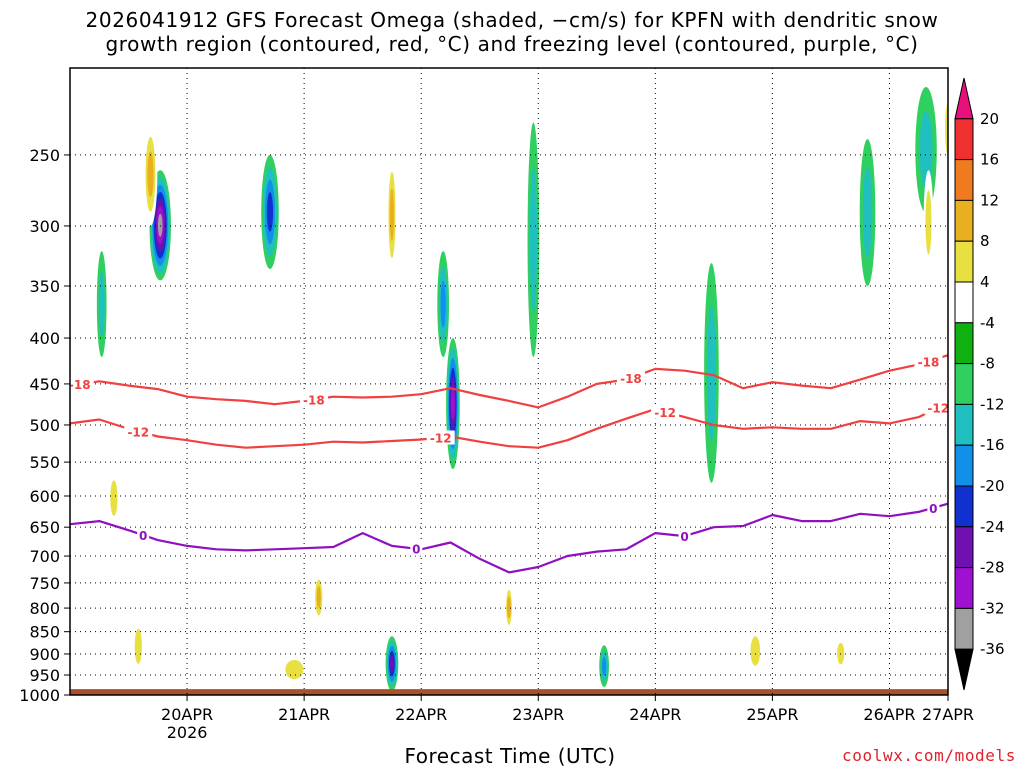 This screenshot has width=1024, height=768. What do you see at coordinates (987, 323) in the screenshot?
I see `colorbar-label: -4` at bounding box center [987, 323].